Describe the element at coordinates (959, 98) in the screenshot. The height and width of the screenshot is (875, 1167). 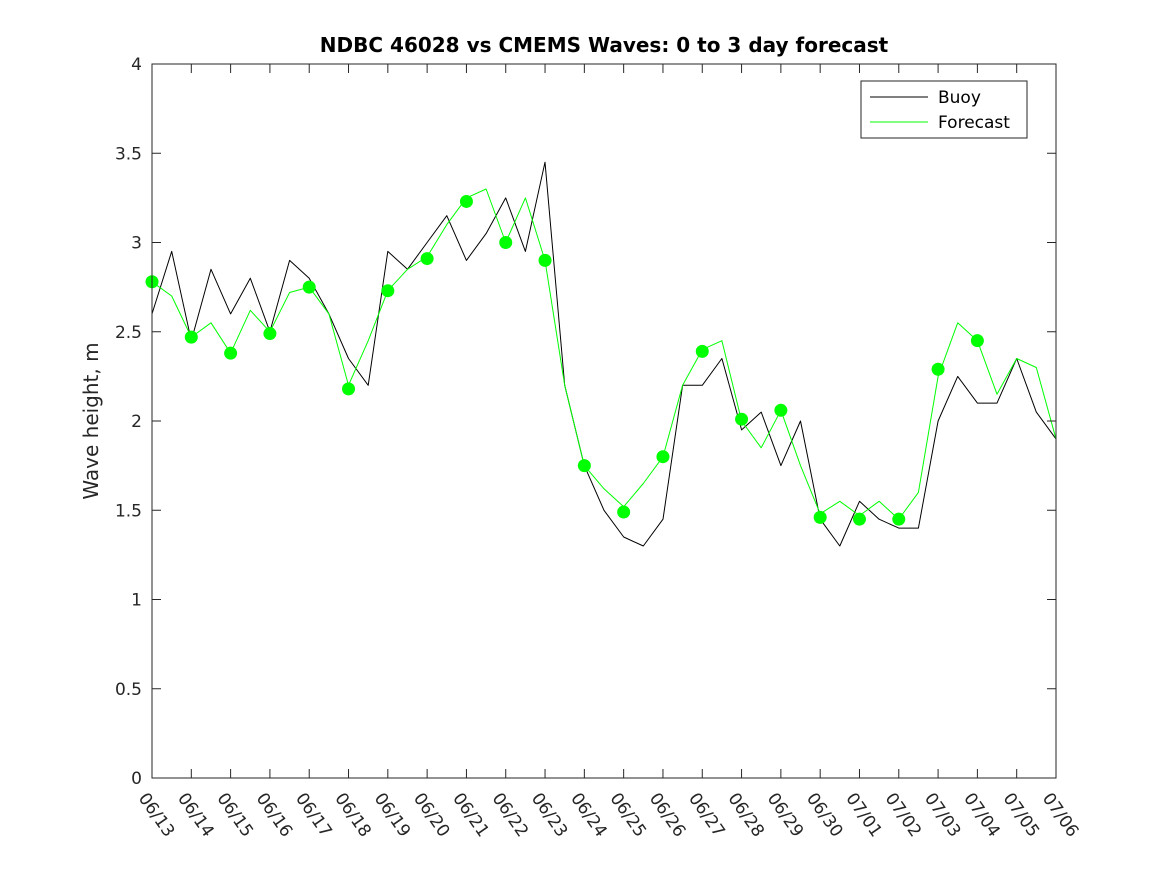
I see `legend-label-buoy: Buoy` at that location.